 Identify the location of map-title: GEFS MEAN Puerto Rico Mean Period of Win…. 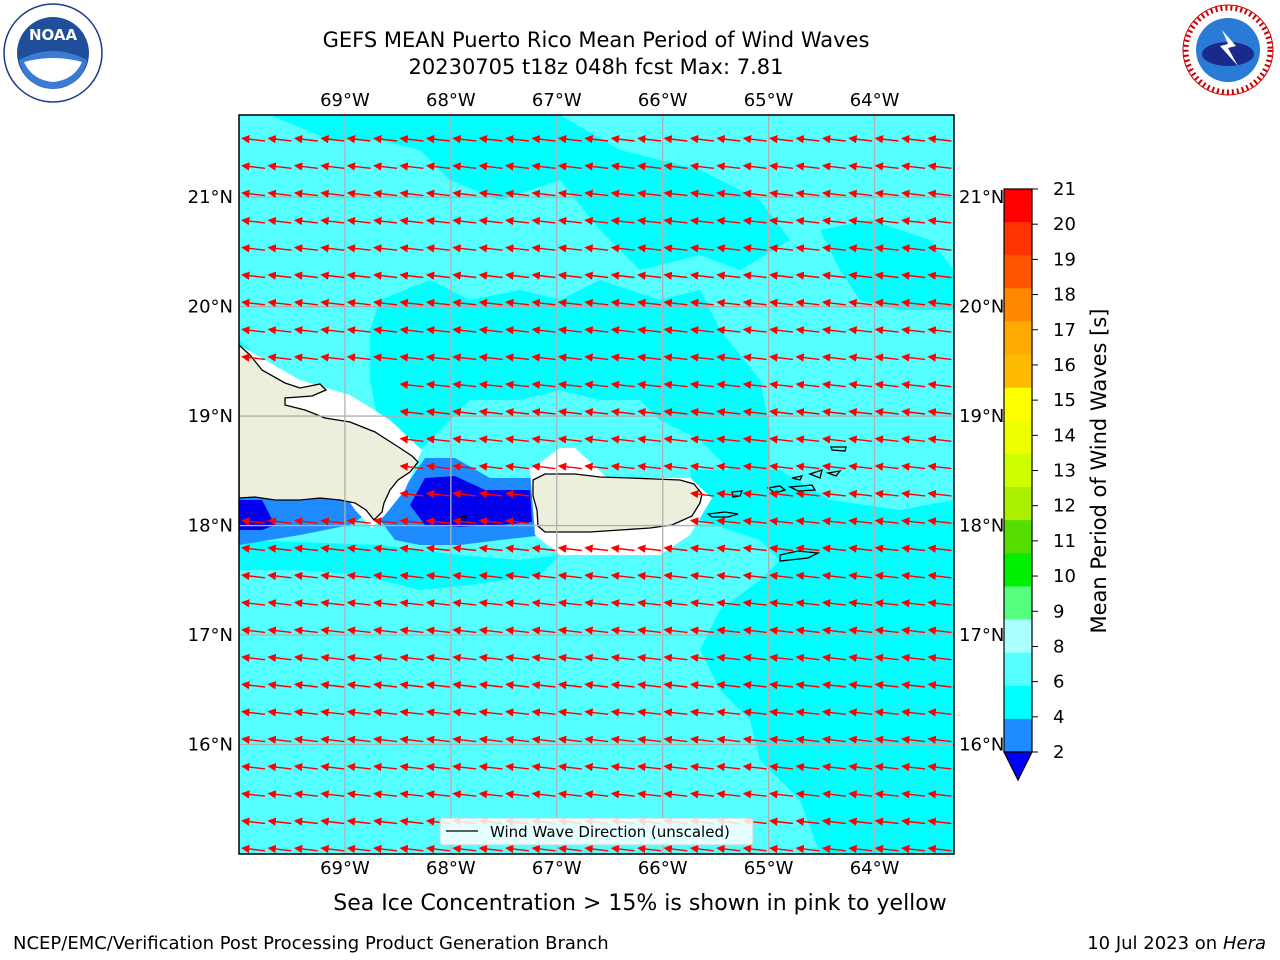
(596, 40).